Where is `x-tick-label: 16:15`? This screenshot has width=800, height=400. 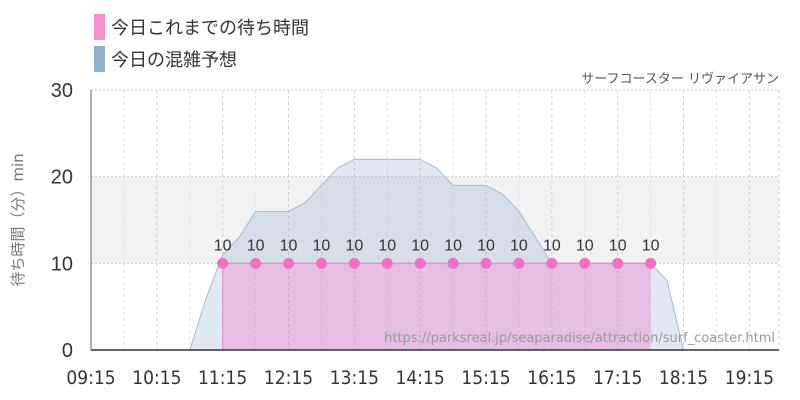 x-tick-label: 16:15 is located at coordinates (551, 378).